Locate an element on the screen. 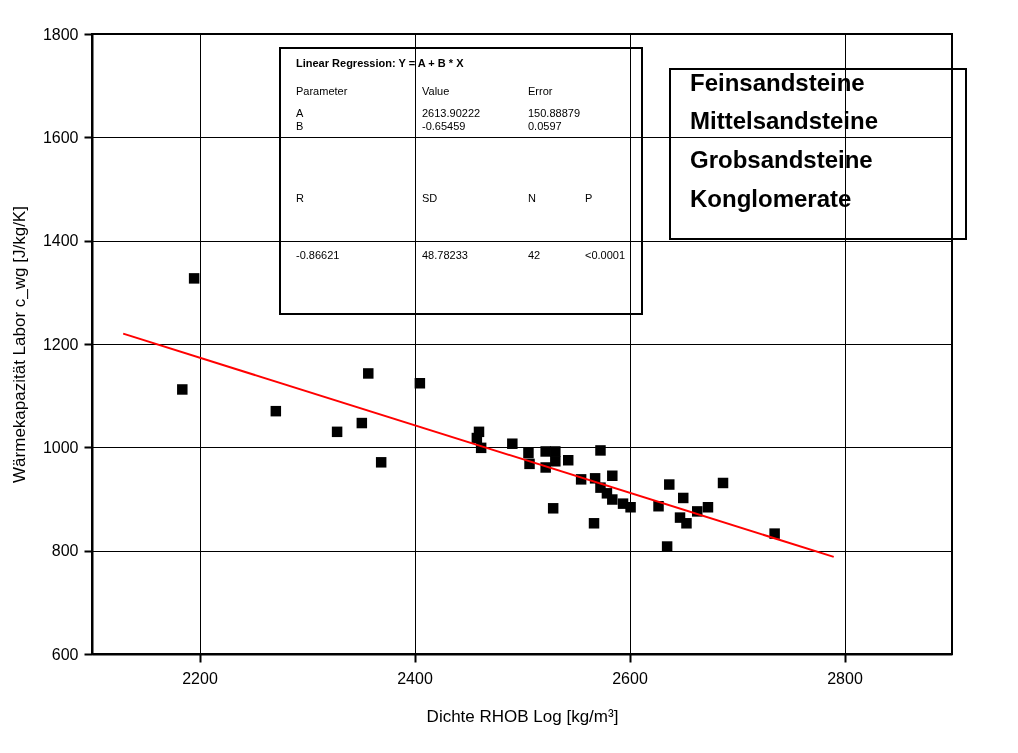  annotation: R is located at coordinates (300, 198).